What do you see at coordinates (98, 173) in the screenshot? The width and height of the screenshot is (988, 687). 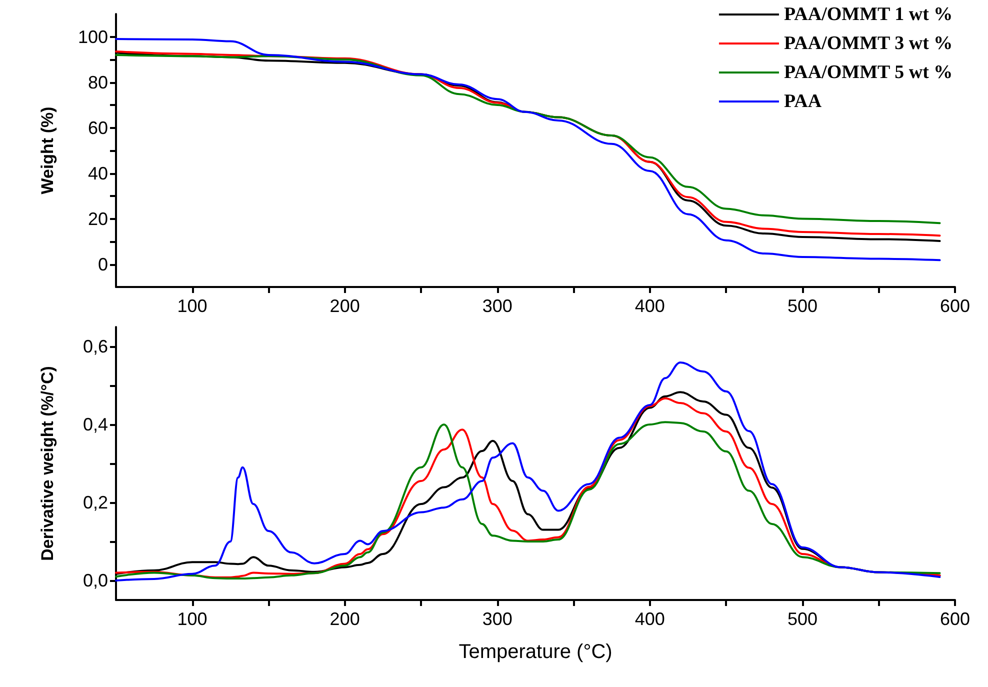 I see `y-tick-label: 40` at bounding box center [98, 173].